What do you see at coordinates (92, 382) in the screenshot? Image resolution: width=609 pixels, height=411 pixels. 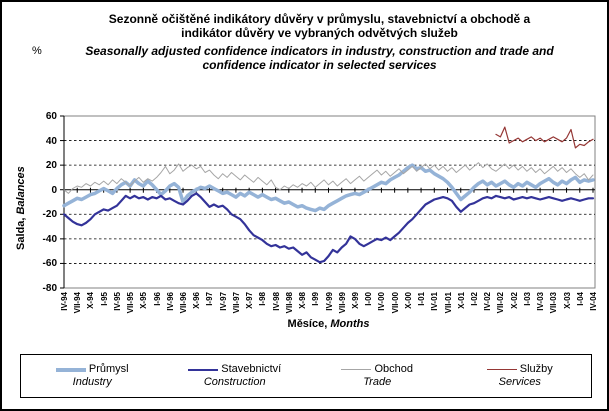 I see `legend-label-english-industry: Industry` at bounding box center [92, 382].